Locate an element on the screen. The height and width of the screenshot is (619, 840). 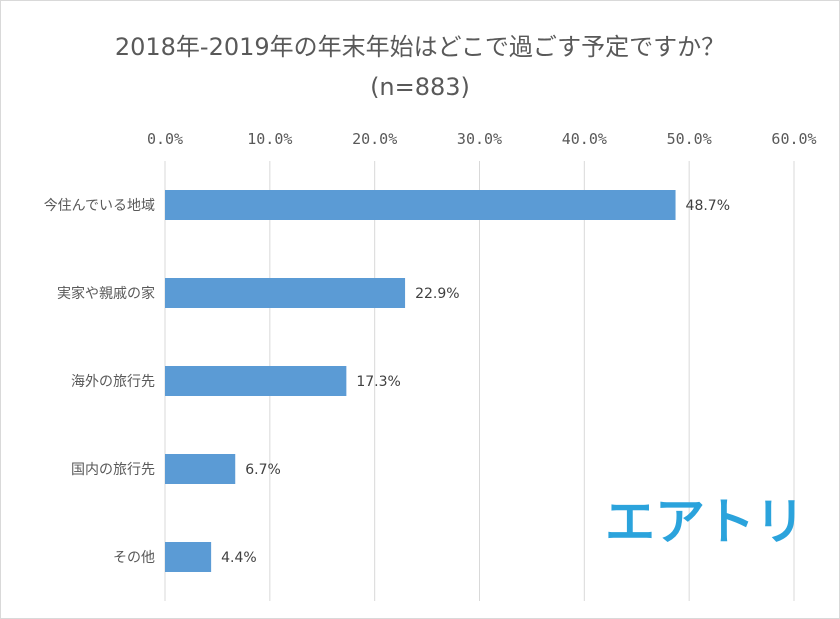
x-tick-label: 50.0% is located at coordinates (689, 139).